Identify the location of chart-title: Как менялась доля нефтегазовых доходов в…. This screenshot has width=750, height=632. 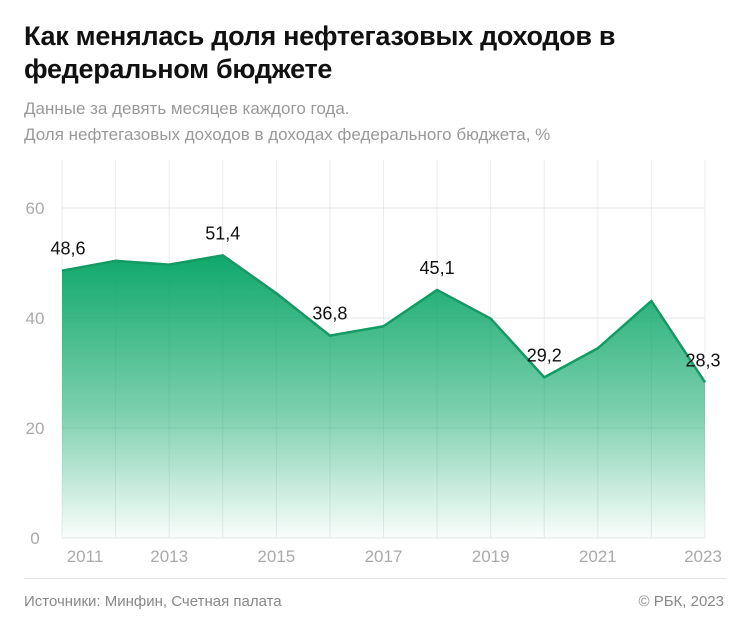
(320, 52).